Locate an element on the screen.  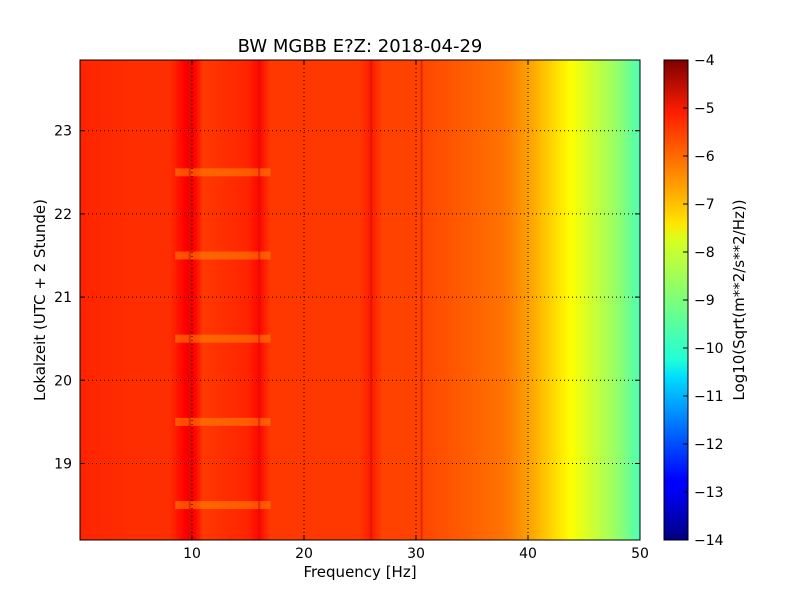
colorbar-tick-label: −14 is located at coordinates (709, 541).